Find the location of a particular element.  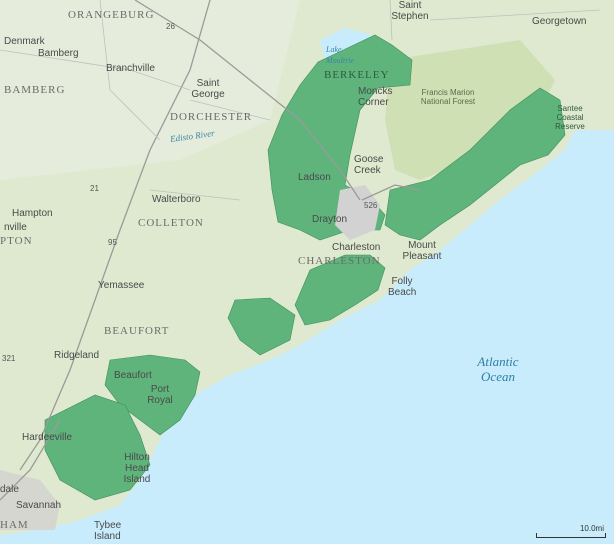

label-ridgeland: Ridgeland is located at coordinates (77, 355).